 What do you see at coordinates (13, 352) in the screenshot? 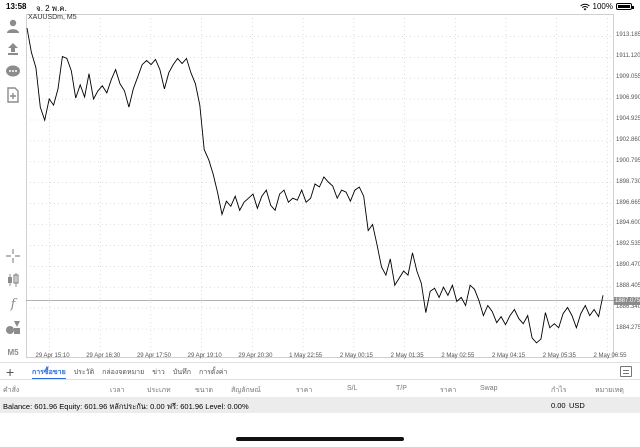
I see `timeframe-button: M5` at bounding box center [13, 352].